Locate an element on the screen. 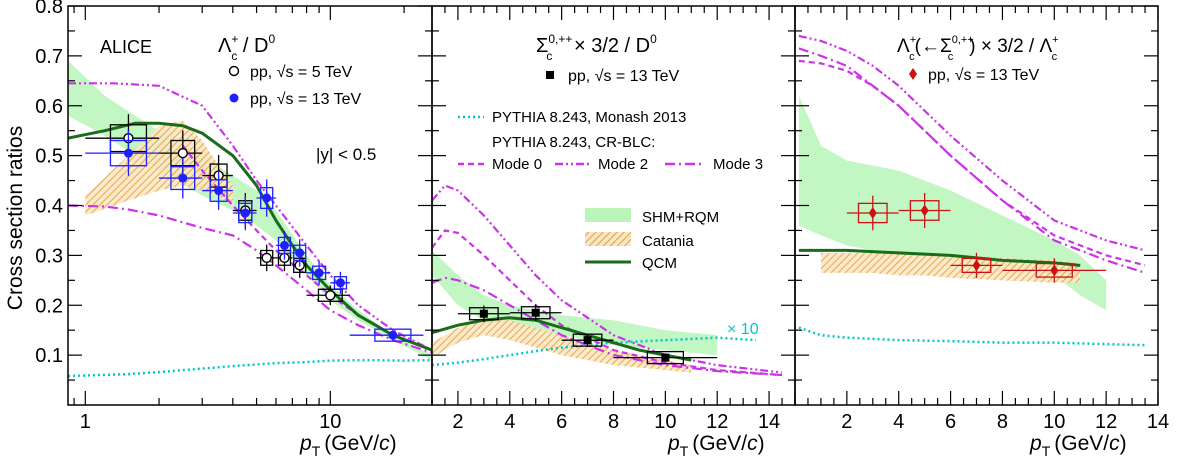  y-axis-label: Cross section ratios is located at coordinates (15, 218).